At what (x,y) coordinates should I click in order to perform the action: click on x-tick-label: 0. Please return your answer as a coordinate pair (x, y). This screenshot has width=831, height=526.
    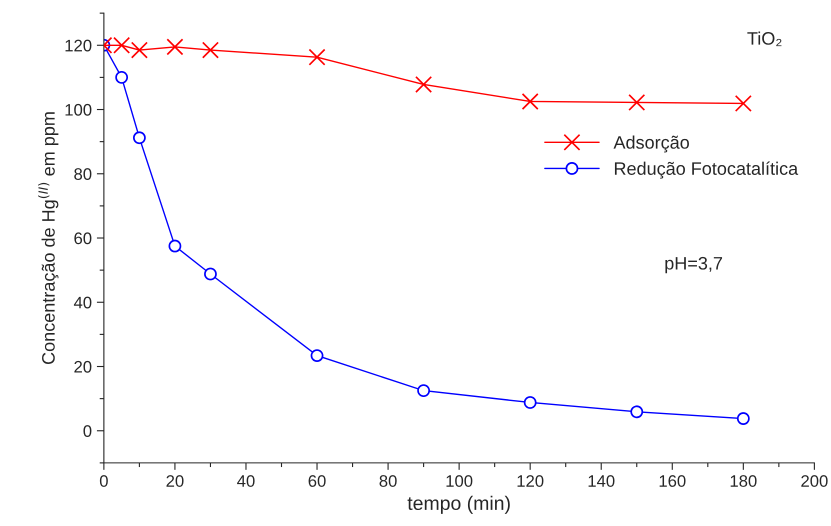
    Looking at the image, I should click on (104, 481).